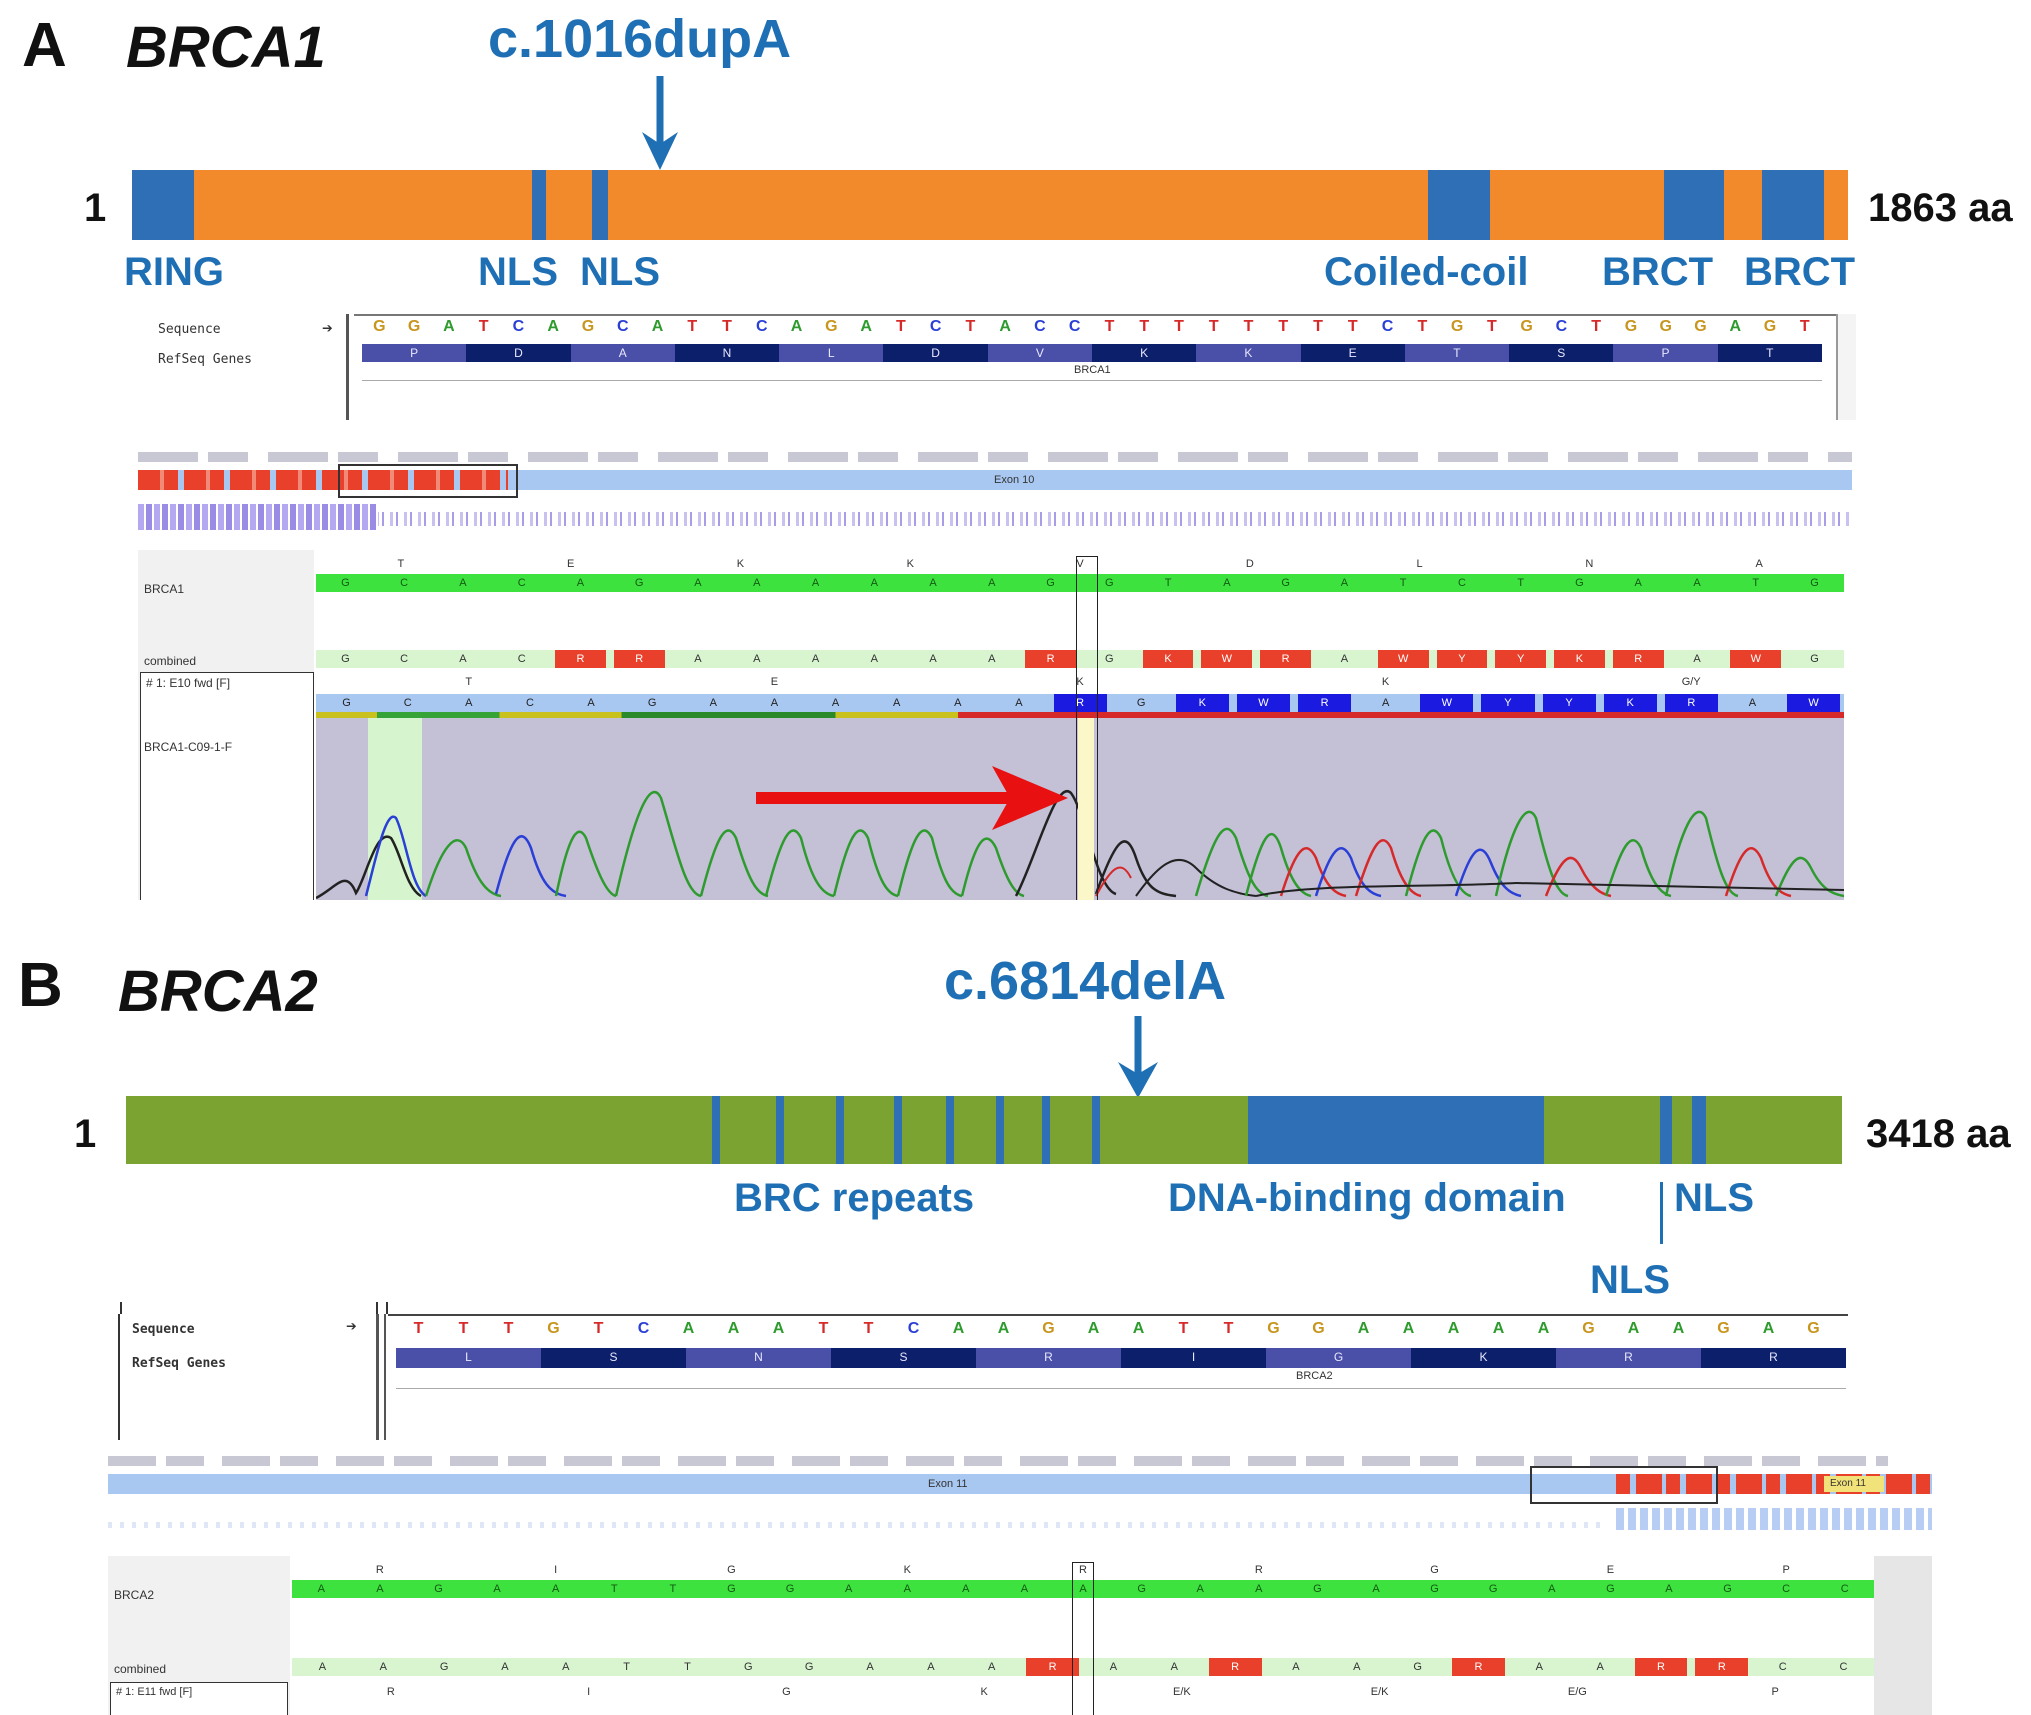 The width and height of the screenshot is (2031, 1715). Describe the element at coordinates (428, 481) in the screenshot. I see `view-position-box` at that location.